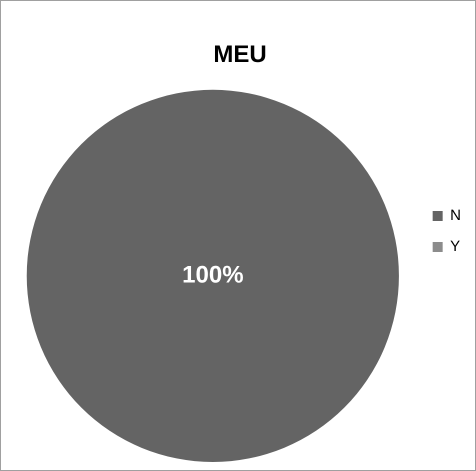 This screenshot has height=471, width=476. Describe the element at coordinates (213, 275) in the screenshot. I see `data-label: 100%` at that location.